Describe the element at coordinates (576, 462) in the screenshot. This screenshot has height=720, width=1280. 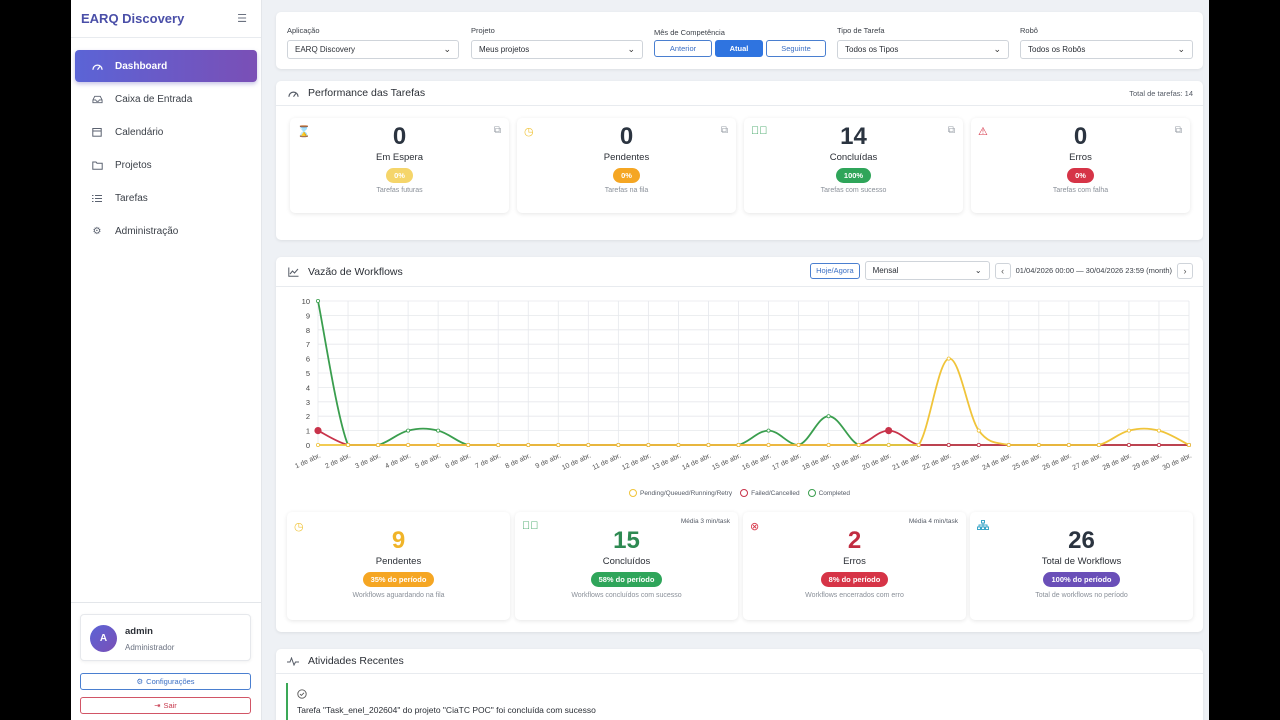
I see `x-tick-label: 10 de abr.` at that location.